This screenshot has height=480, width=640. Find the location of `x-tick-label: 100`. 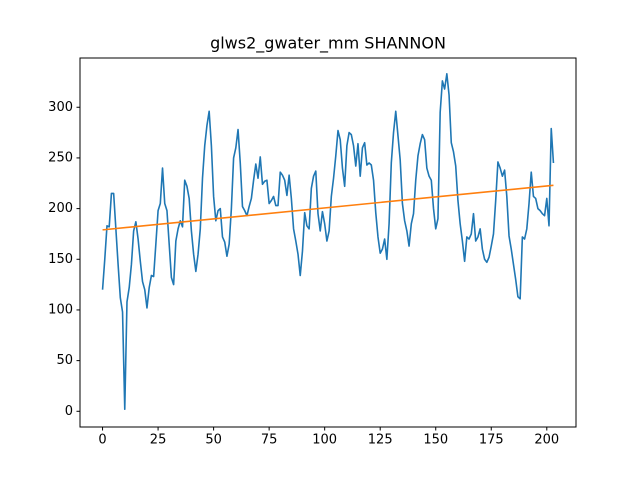

x-tick-label: 100 is located at coordinates (324, 440).